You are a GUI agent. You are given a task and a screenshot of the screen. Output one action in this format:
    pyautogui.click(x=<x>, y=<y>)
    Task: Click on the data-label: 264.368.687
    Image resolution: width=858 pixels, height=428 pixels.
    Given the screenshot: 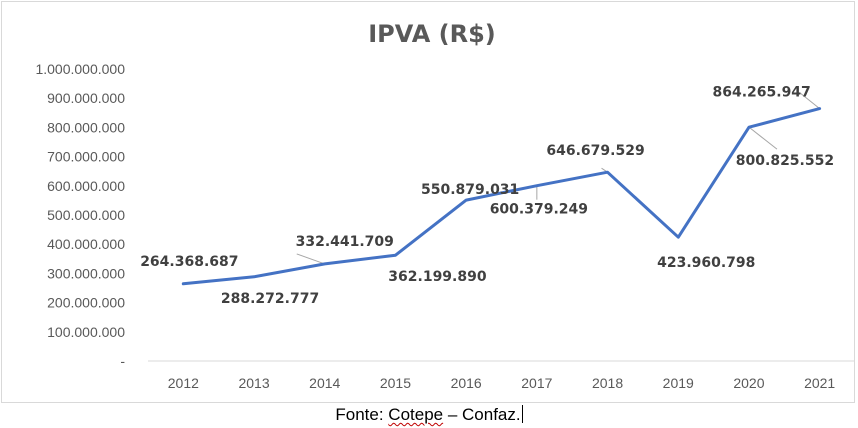 What is the action you would take?
    pyautogui.click(x=189, y=262)
    